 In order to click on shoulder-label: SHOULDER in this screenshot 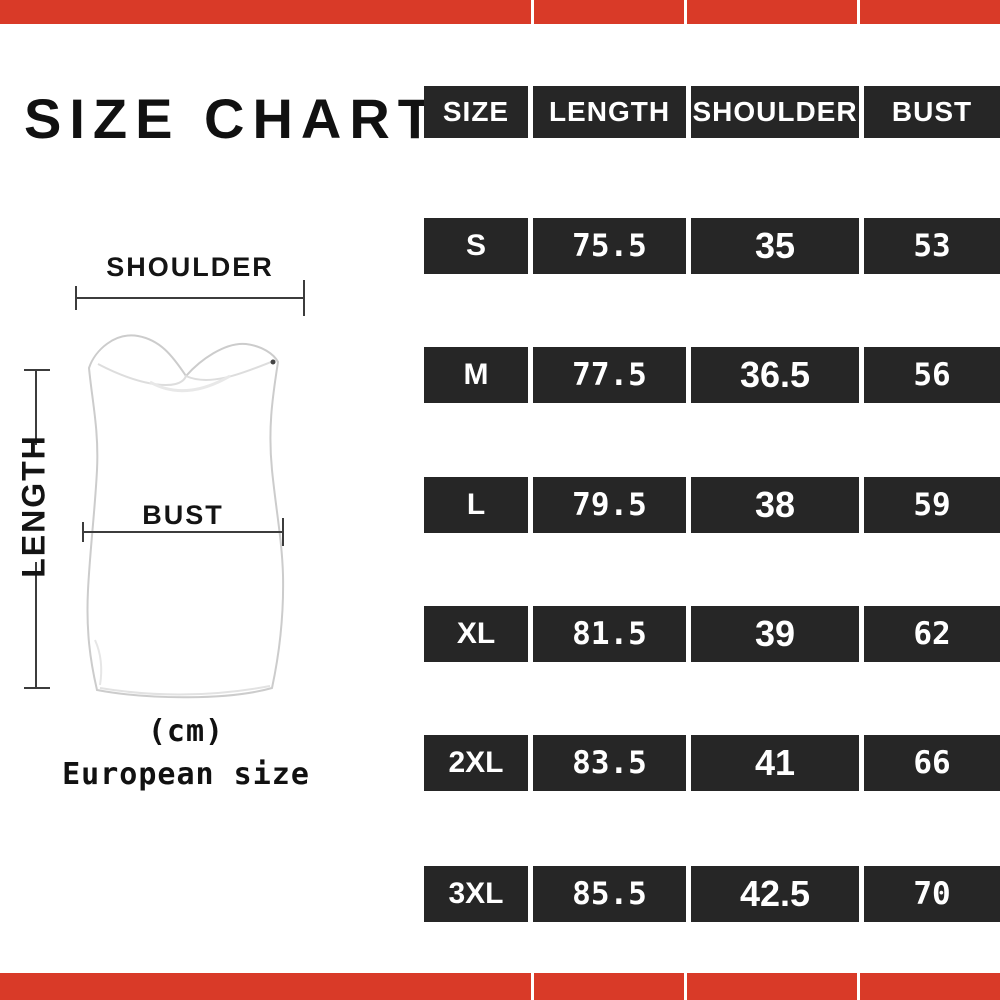, I will do `click(190, 267)`.